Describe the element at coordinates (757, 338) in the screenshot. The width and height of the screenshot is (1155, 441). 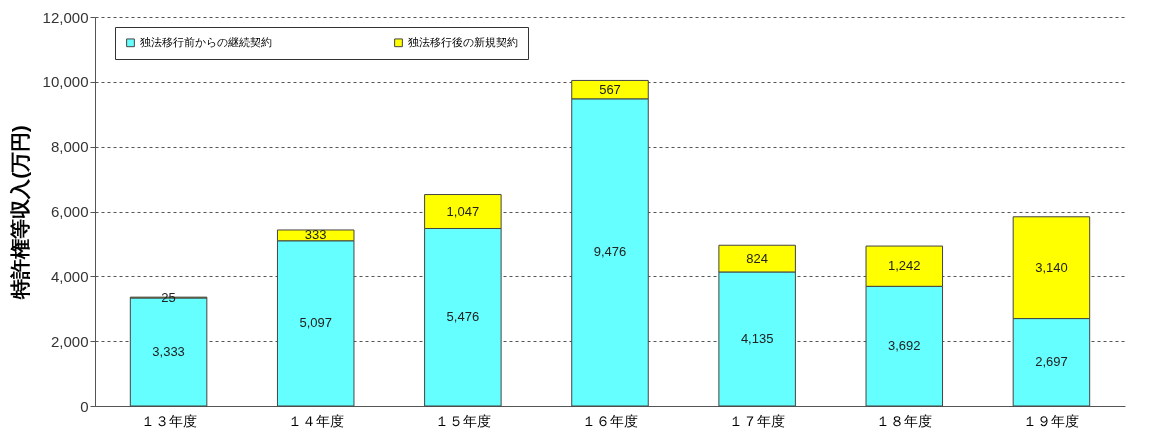
I see `data-label: 4,135` at that location.